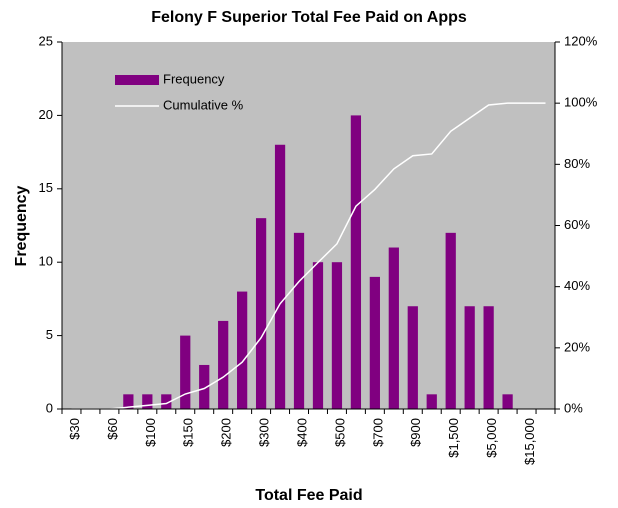  I want to click on y2-tick-label: 120%, so click(581, 40).